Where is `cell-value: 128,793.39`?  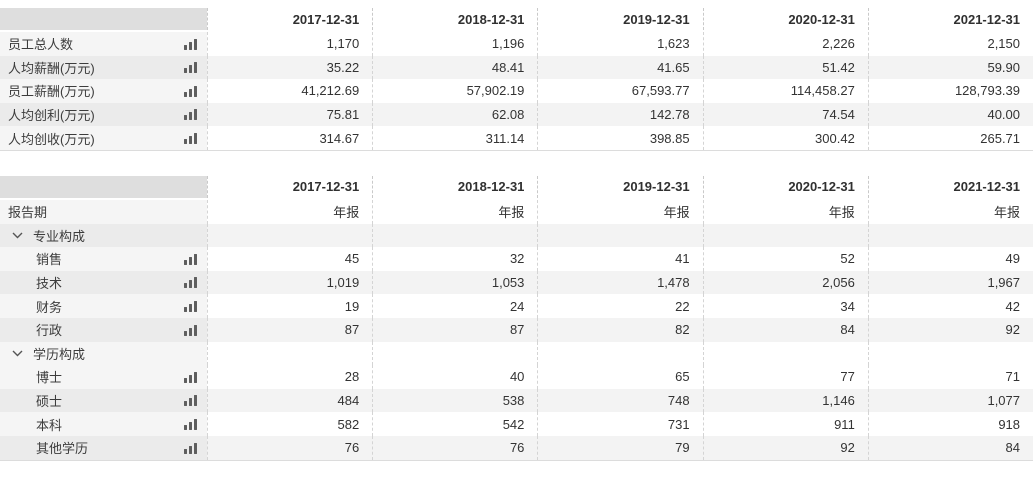
cell-value: 128,793.39 is located at coordinates (950, 91).